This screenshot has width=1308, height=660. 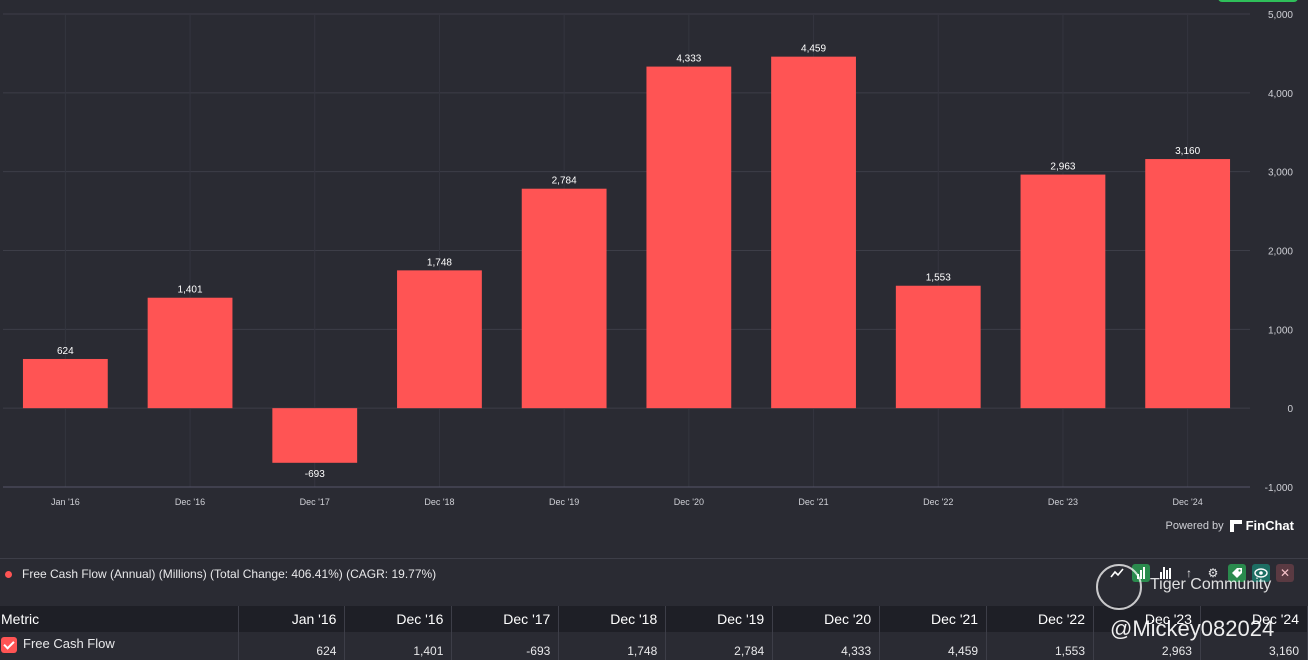 I want to click on series-toolbar: ↑ ⚙ ✕, so click(x=1201, y=573).